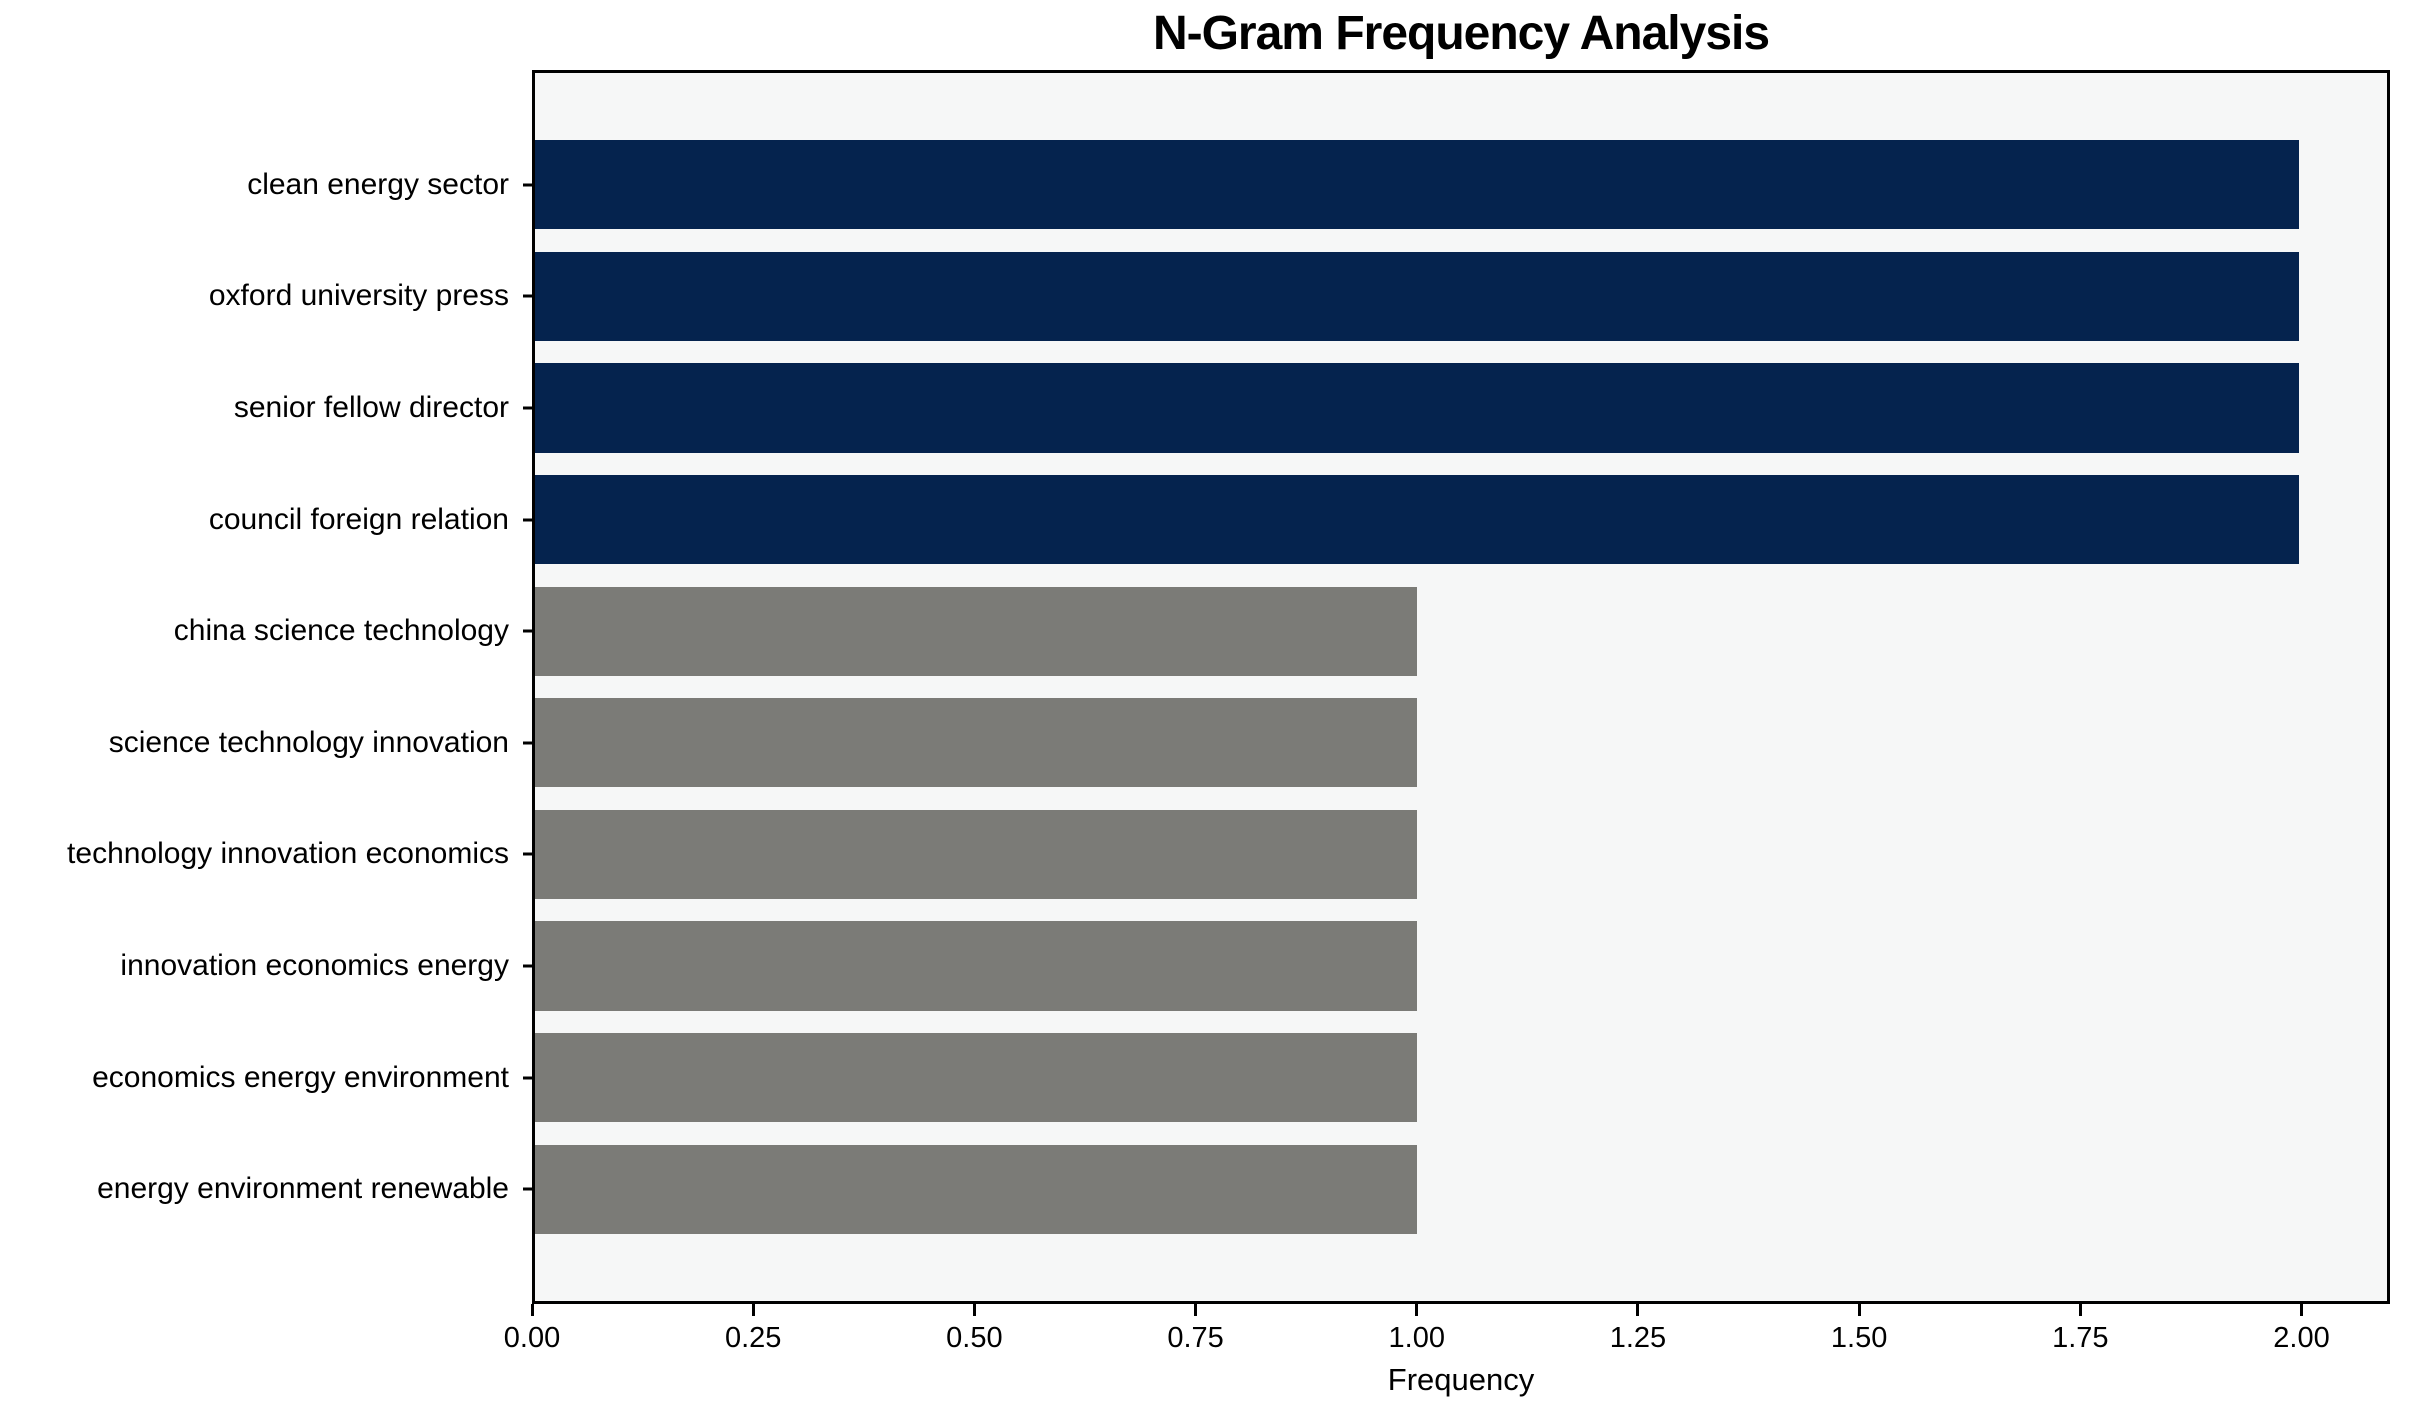  I want to click on y-tick-label: economics energy environment, so click(300, 1077).